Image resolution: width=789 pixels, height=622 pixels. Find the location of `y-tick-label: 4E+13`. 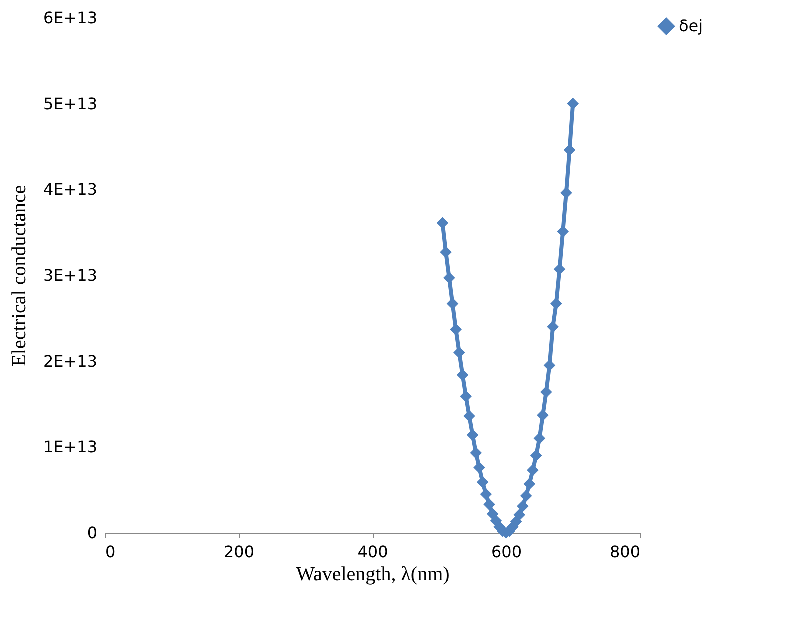

y-tick-label: 4E+13 is located at coordinates (70, 190).